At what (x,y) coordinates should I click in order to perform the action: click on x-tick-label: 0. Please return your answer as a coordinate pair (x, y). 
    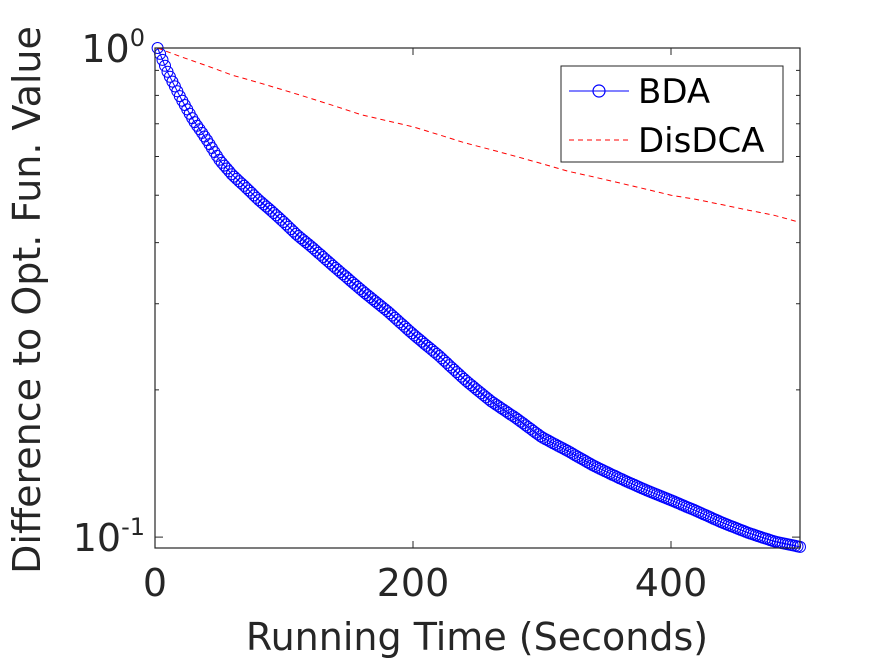
    Looking at the image, I should click on (155, 583).